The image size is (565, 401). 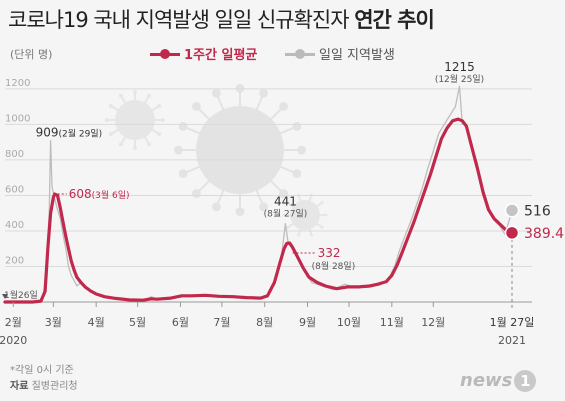 What do you see at coordinates (13, 322) in the screenshot?
I see `x-tick-label: 2월` at bounding box center [13, 322].